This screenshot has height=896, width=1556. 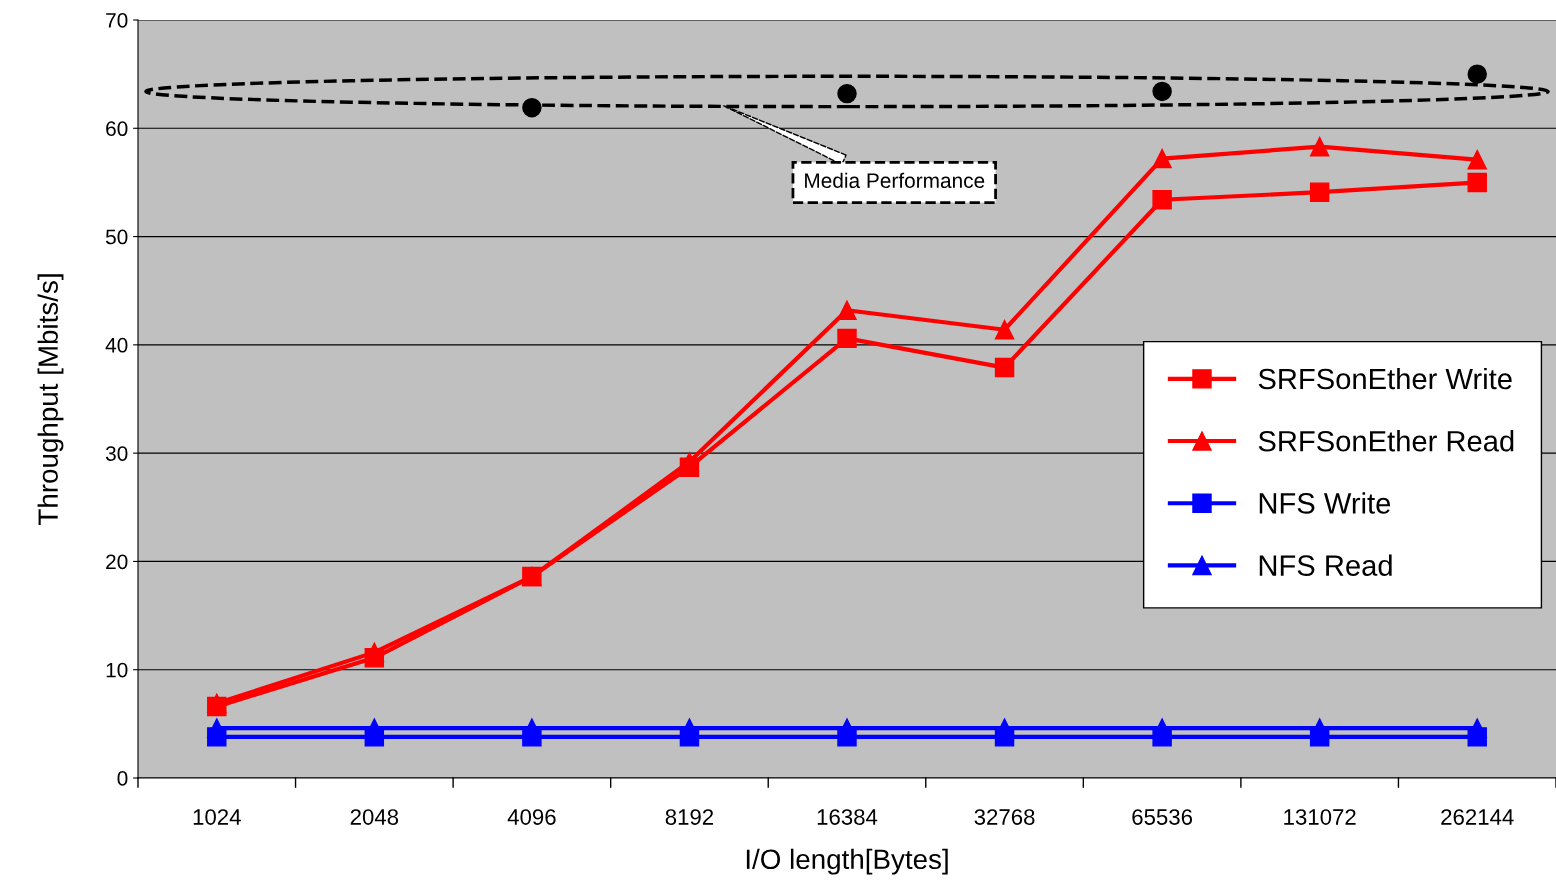 I want to click on x-tick-label: 262144, so click(x=1477, y=817).